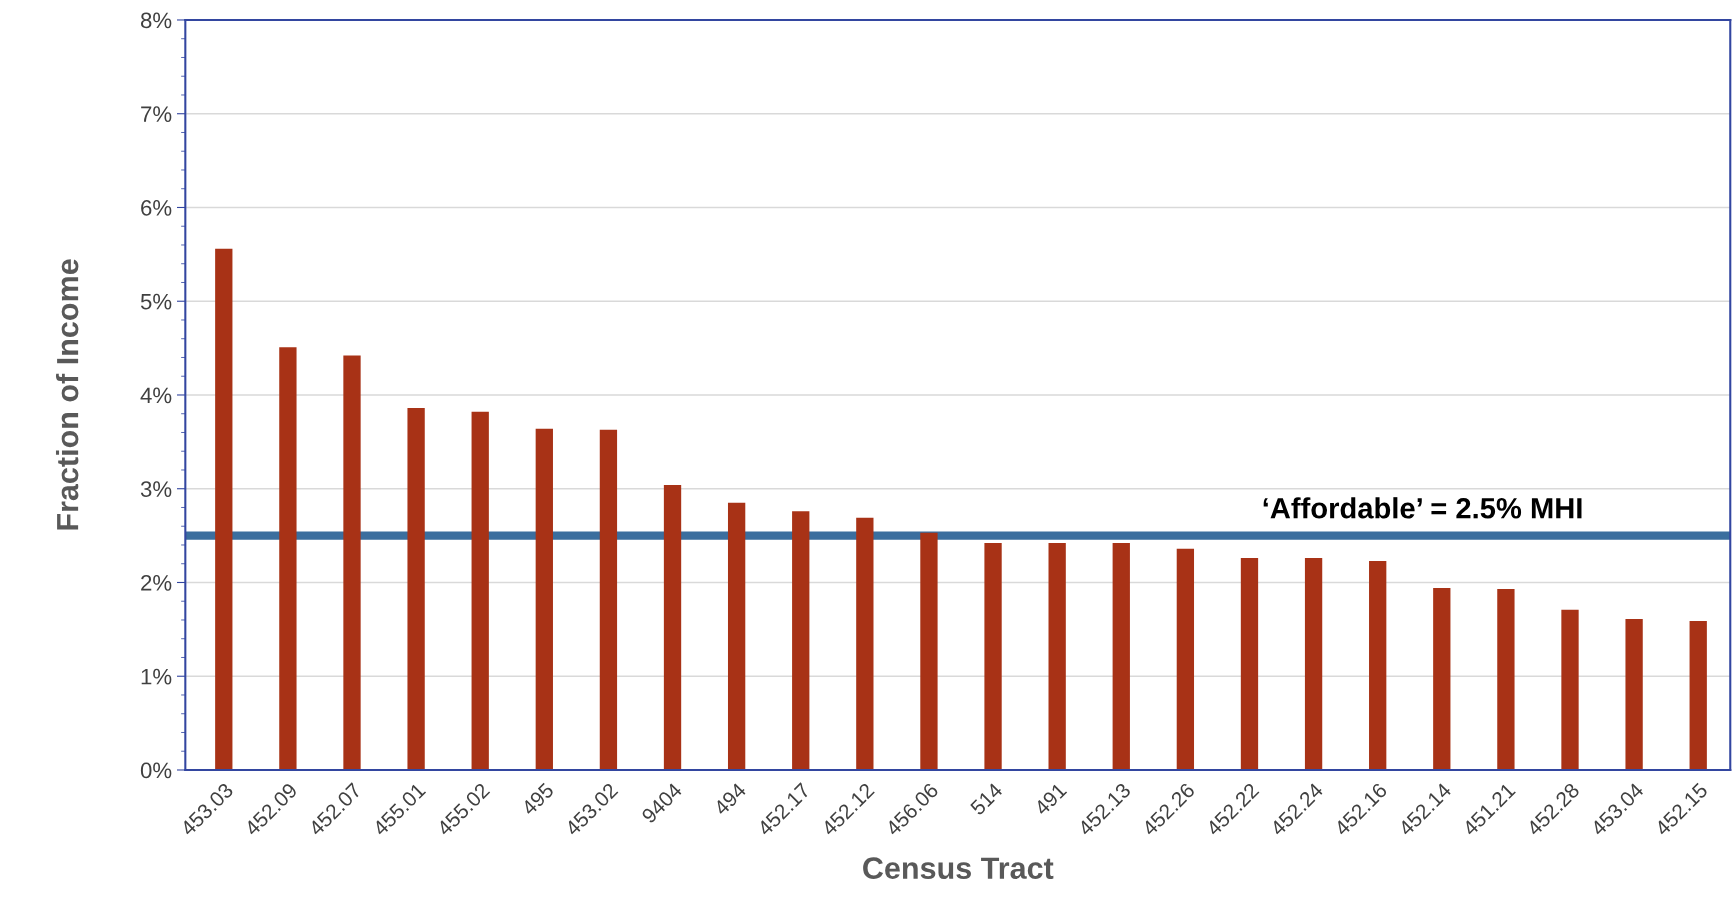 The height and width of the screenshot is (908, 1732). I want to click on y-tick-label: 8%, so click(156, 20).